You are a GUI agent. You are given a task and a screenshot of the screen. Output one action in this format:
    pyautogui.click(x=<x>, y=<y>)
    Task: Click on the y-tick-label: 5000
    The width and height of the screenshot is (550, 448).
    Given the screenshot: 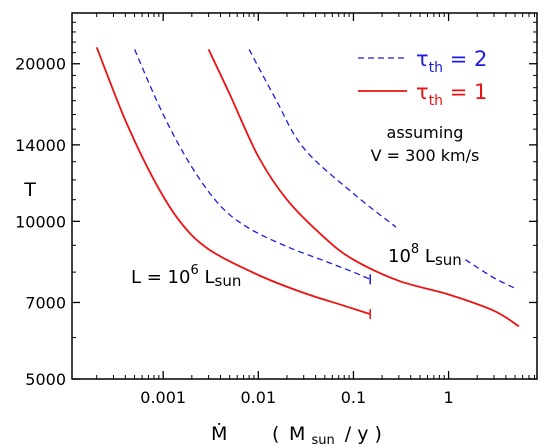 What is the action you would take?
    pyautogui.click(x=45, y=379)
    